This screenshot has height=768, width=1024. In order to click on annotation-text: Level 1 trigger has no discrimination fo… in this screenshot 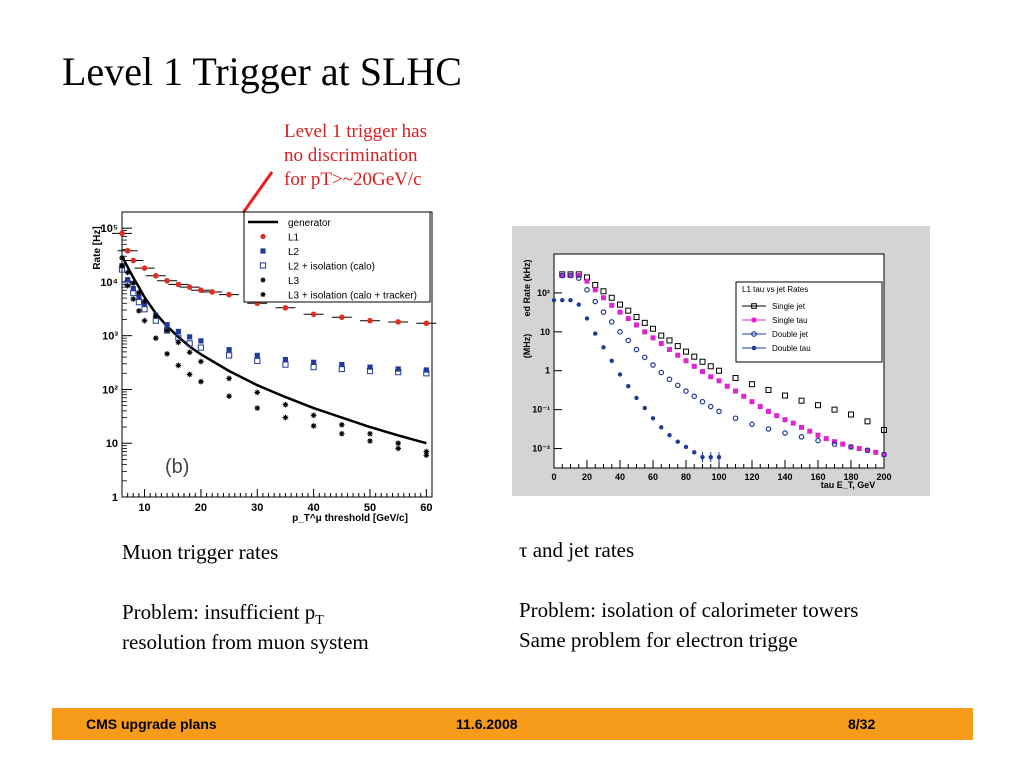, I will do `click(355, 156)`.